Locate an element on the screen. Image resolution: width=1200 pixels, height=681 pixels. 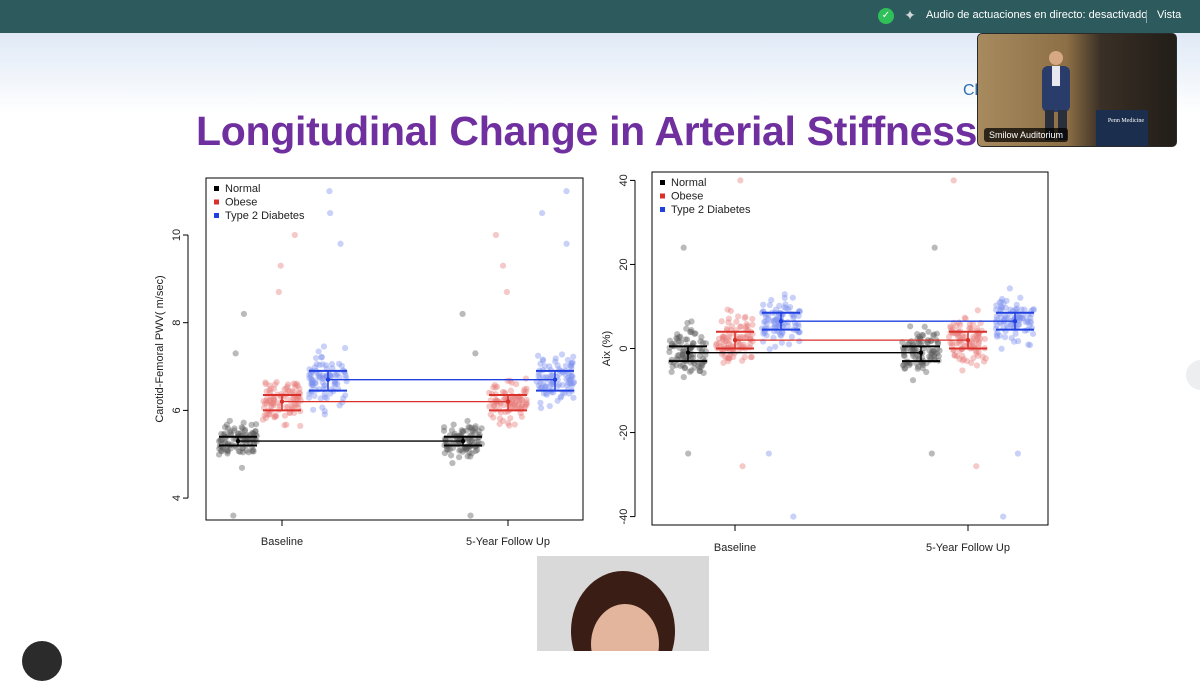
shield-check-icon: ✓ is located at coordinates (886, 16).